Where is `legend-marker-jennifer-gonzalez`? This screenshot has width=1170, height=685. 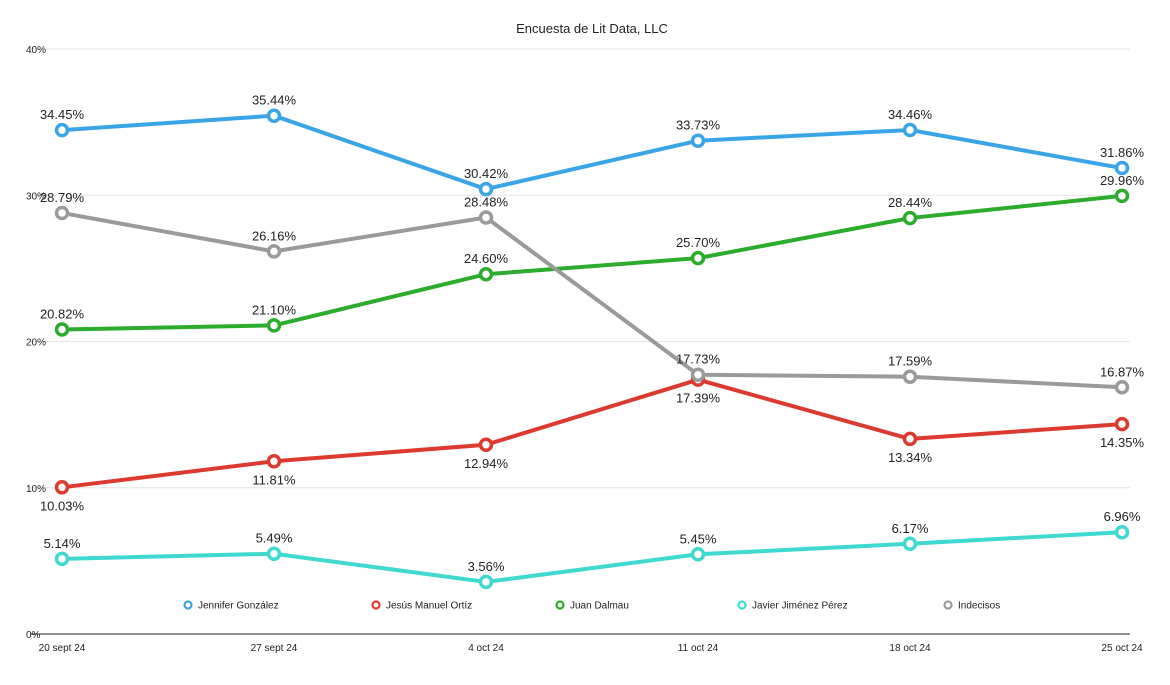
legend-marker-jennifer-gonzalez is located at coordinates (188, 605).